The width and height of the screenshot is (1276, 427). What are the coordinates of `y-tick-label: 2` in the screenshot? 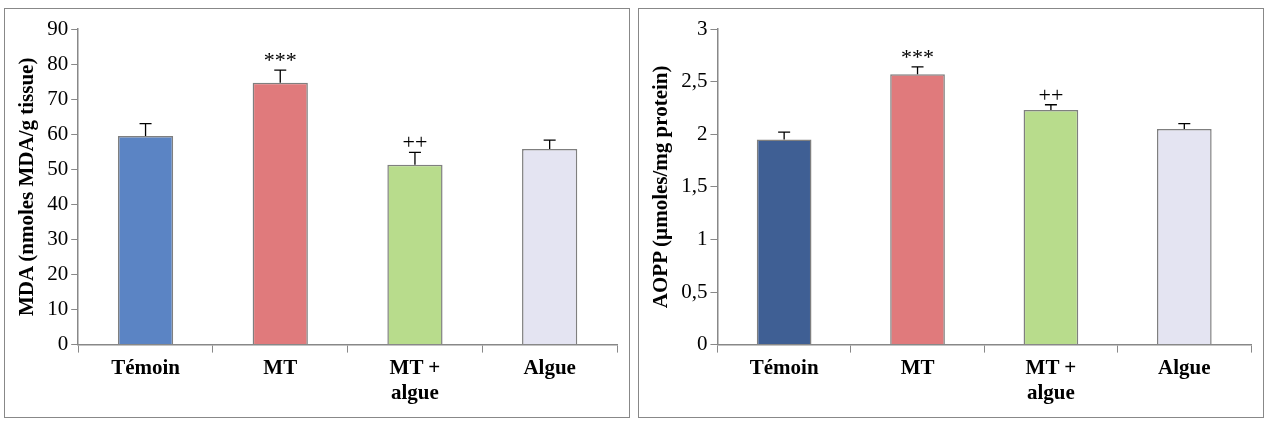 It's located at (702, 132).